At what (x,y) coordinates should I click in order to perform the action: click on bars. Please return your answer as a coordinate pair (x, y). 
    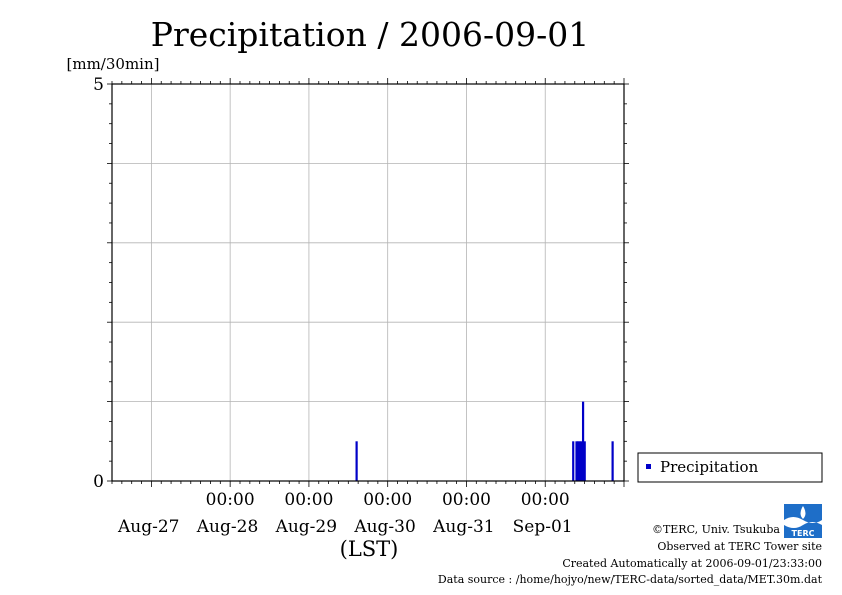
    Looking at the image, I should click on (484, 441).